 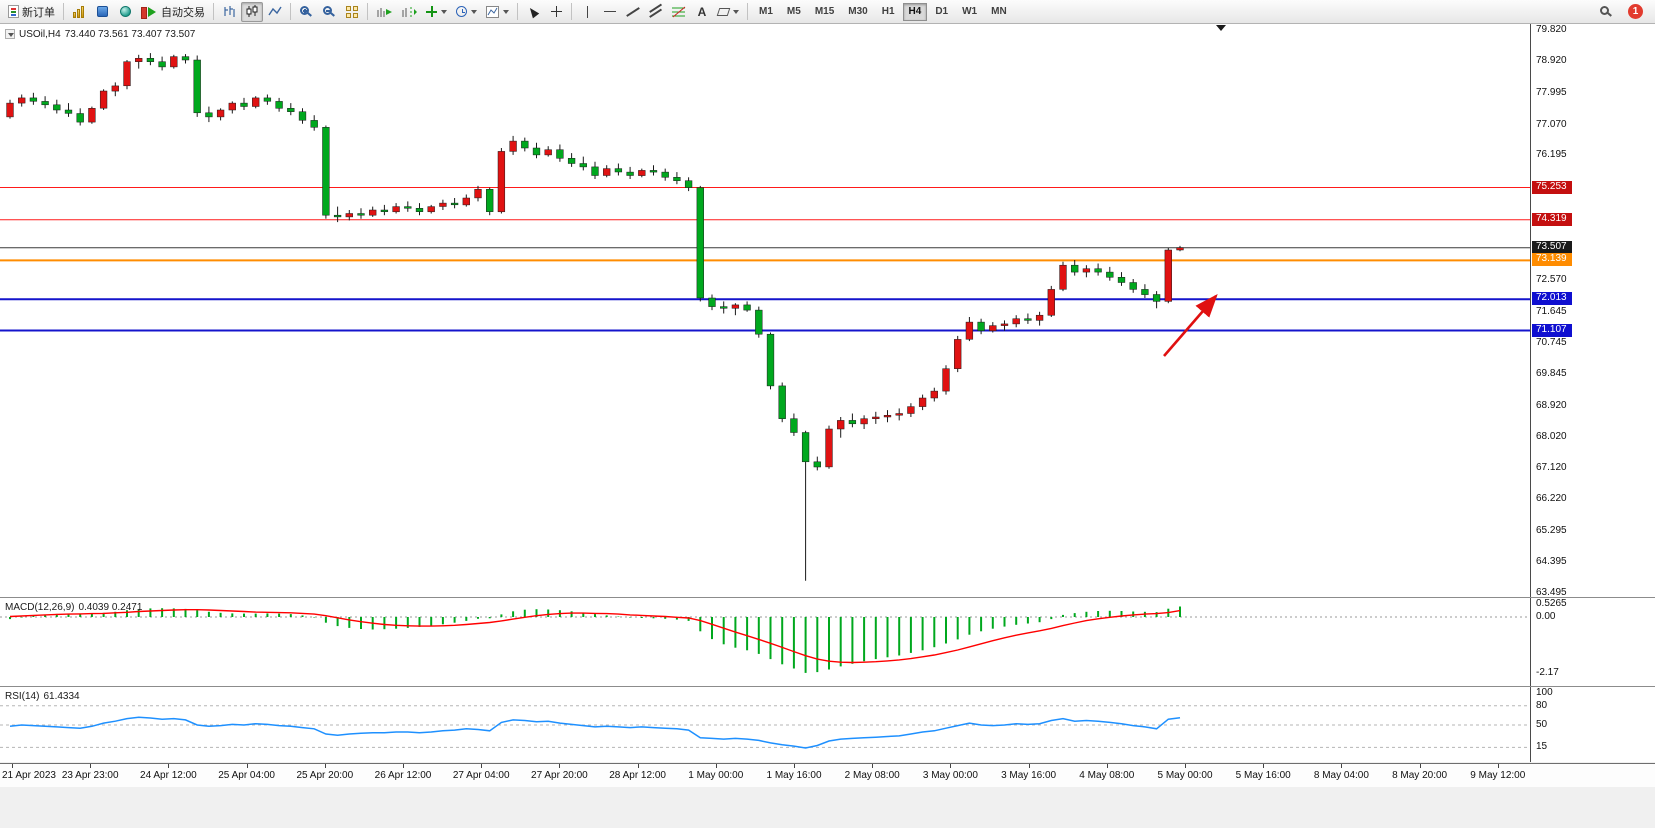 I want to click on price-axis-label: 77.070, so click(x=1551, y=124).